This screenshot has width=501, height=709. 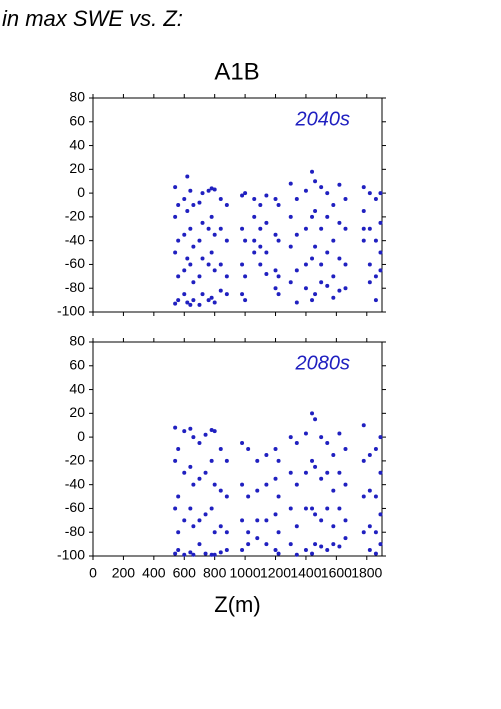 What do you see at coordinates (124, 573) in the screenshot?
I see `x-tick-label: 200` at bounding box center [124, 573].